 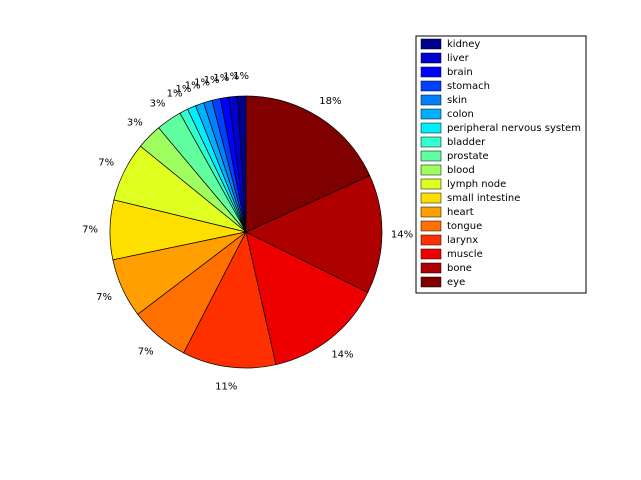 What do you see at coordinates (457, 100) in the screenshot?
I see `legend-label: skin` at bounding box center [457, 100].